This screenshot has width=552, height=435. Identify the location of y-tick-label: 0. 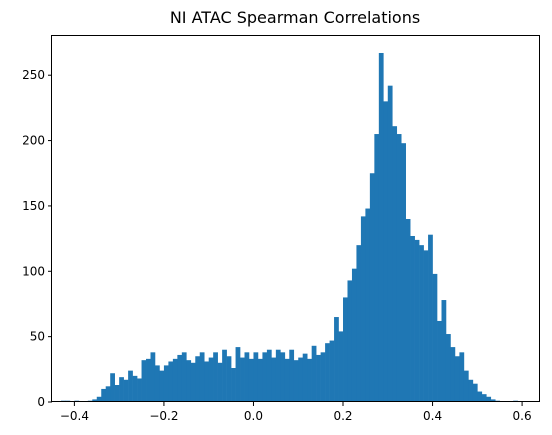
(41, 402).